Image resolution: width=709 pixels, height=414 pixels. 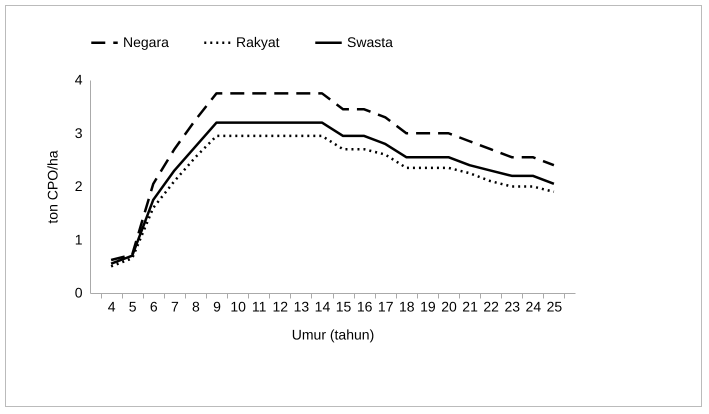 I want to click on x-tick-label: 7, so click(x=174, y=306).